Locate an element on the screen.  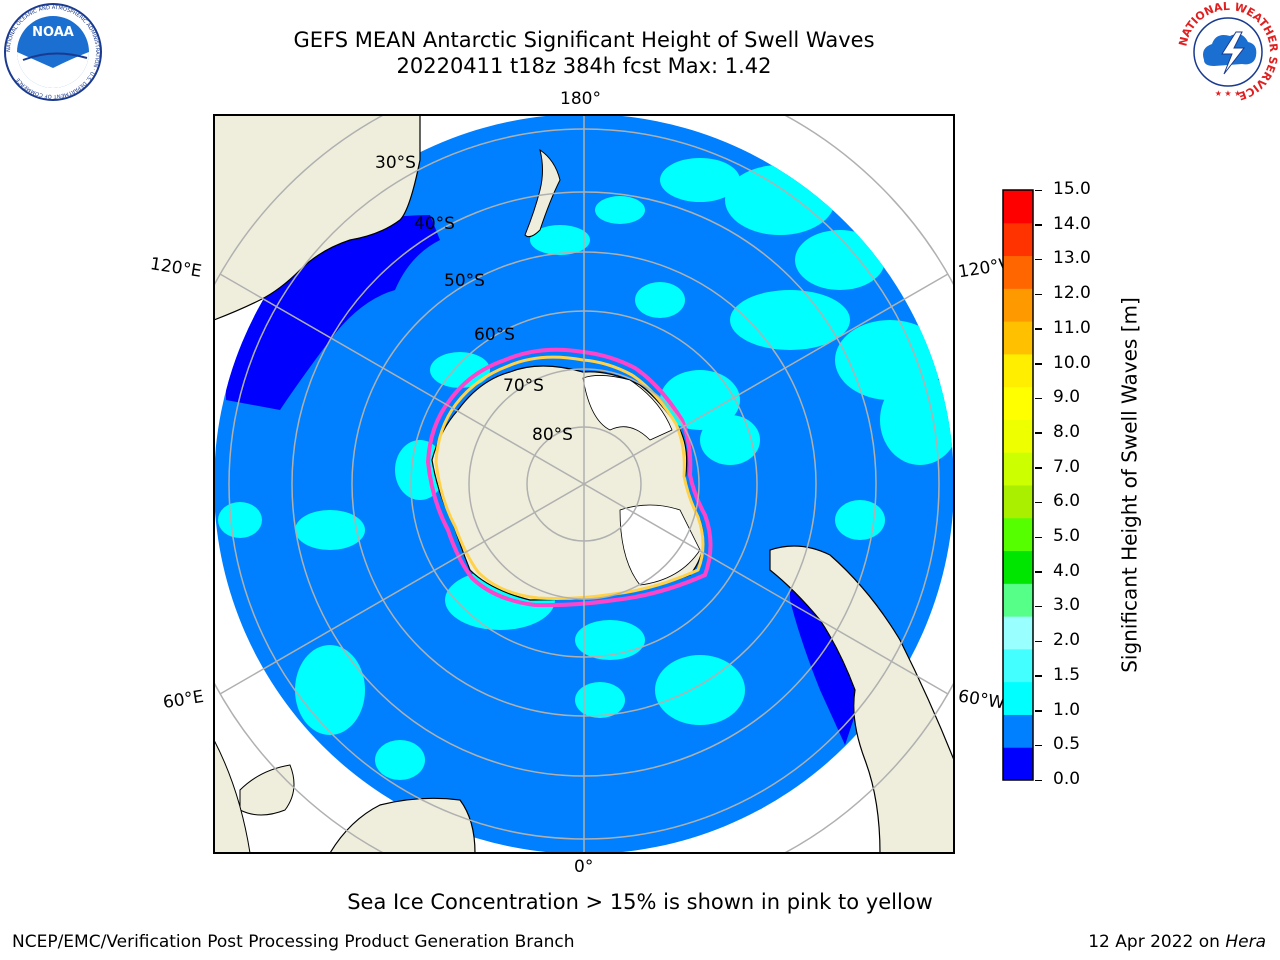
colorbar-tick-label: 10.0 is located at coordinates (1072, 362).